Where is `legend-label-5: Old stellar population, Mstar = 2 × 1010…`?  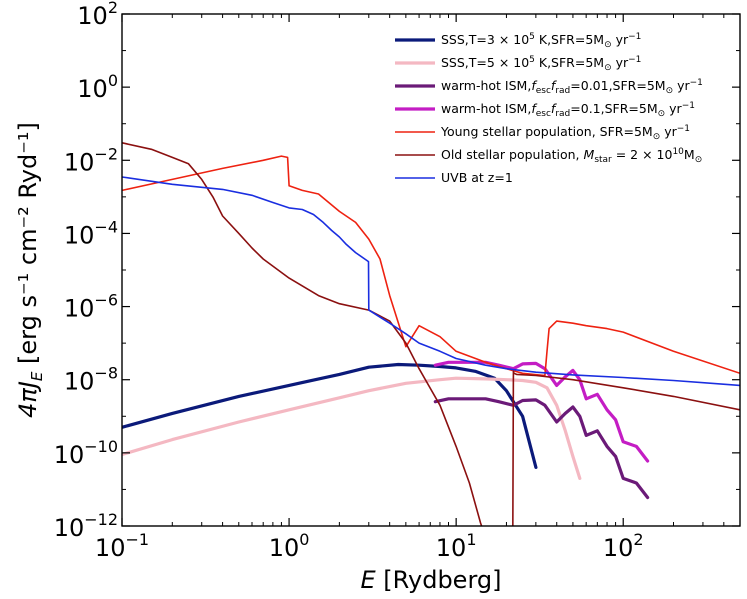
legend-label-5: Old stellar population, Mstar = 2 × 1010… is located at coordinates (571, 156).